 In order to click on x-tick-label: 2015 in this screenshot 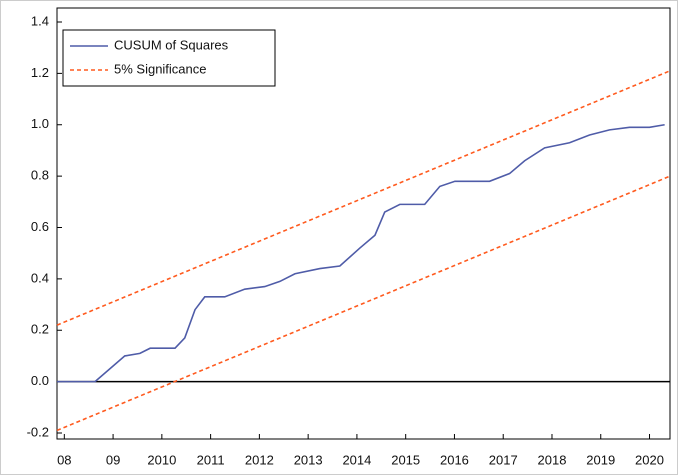, I will do `click(405, 459)`.